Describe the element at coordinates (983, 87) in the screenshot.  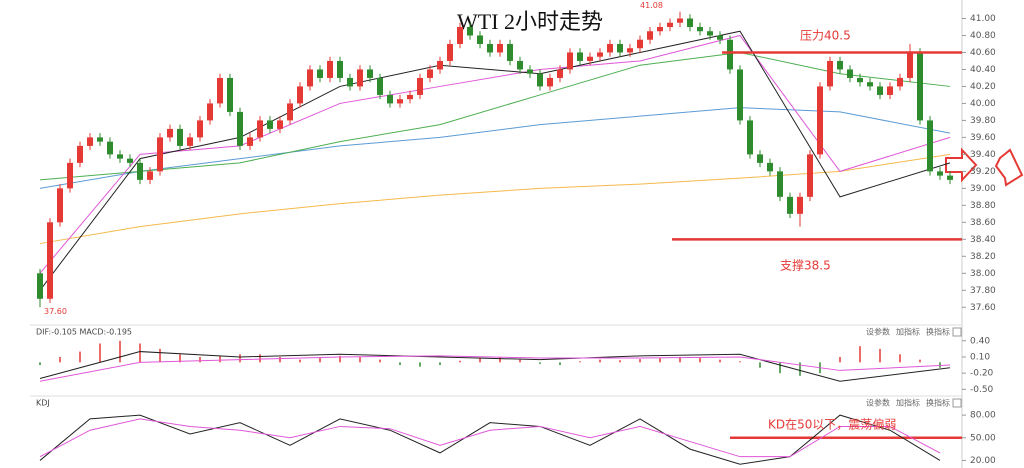
I see `y-tick-label: 40.20` at that location.